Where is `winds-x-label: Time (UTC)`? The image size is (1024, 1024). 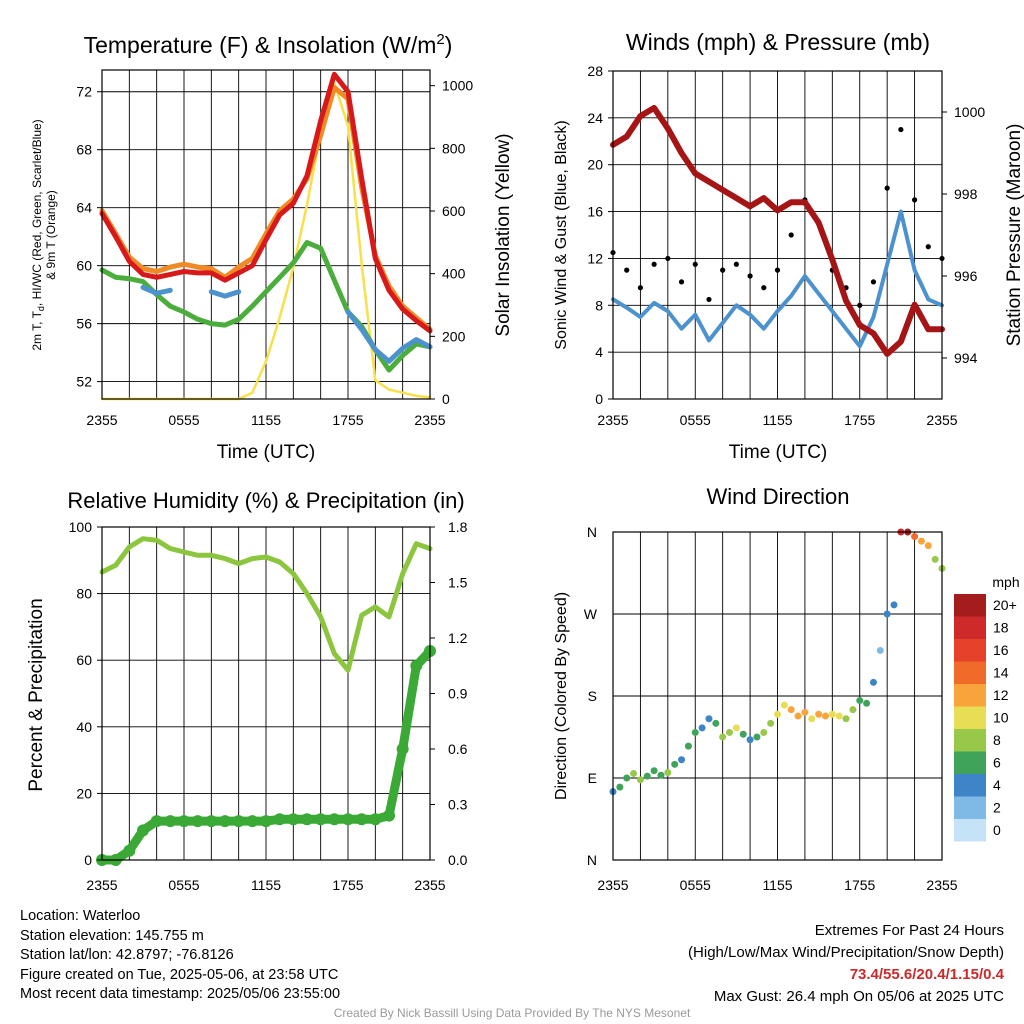
winds-x-label: Time (UTC) is located at coordinates (778, 452).